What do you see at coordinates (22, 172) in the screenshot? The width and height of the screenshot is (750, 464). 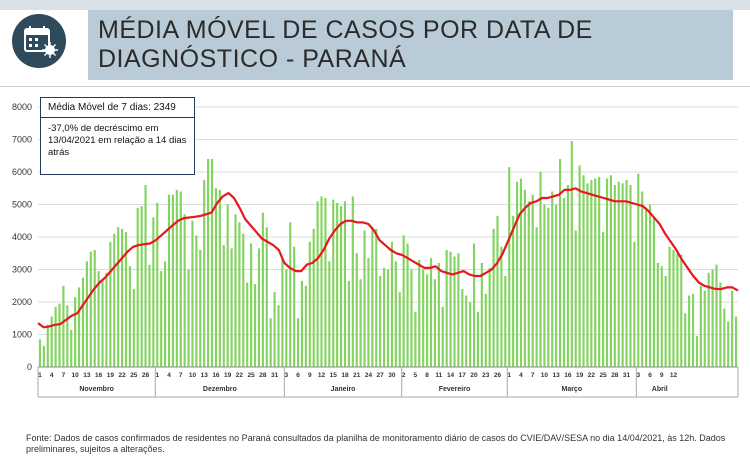 I see `y-tick-label: 6000` at bounding box center [22, 172].